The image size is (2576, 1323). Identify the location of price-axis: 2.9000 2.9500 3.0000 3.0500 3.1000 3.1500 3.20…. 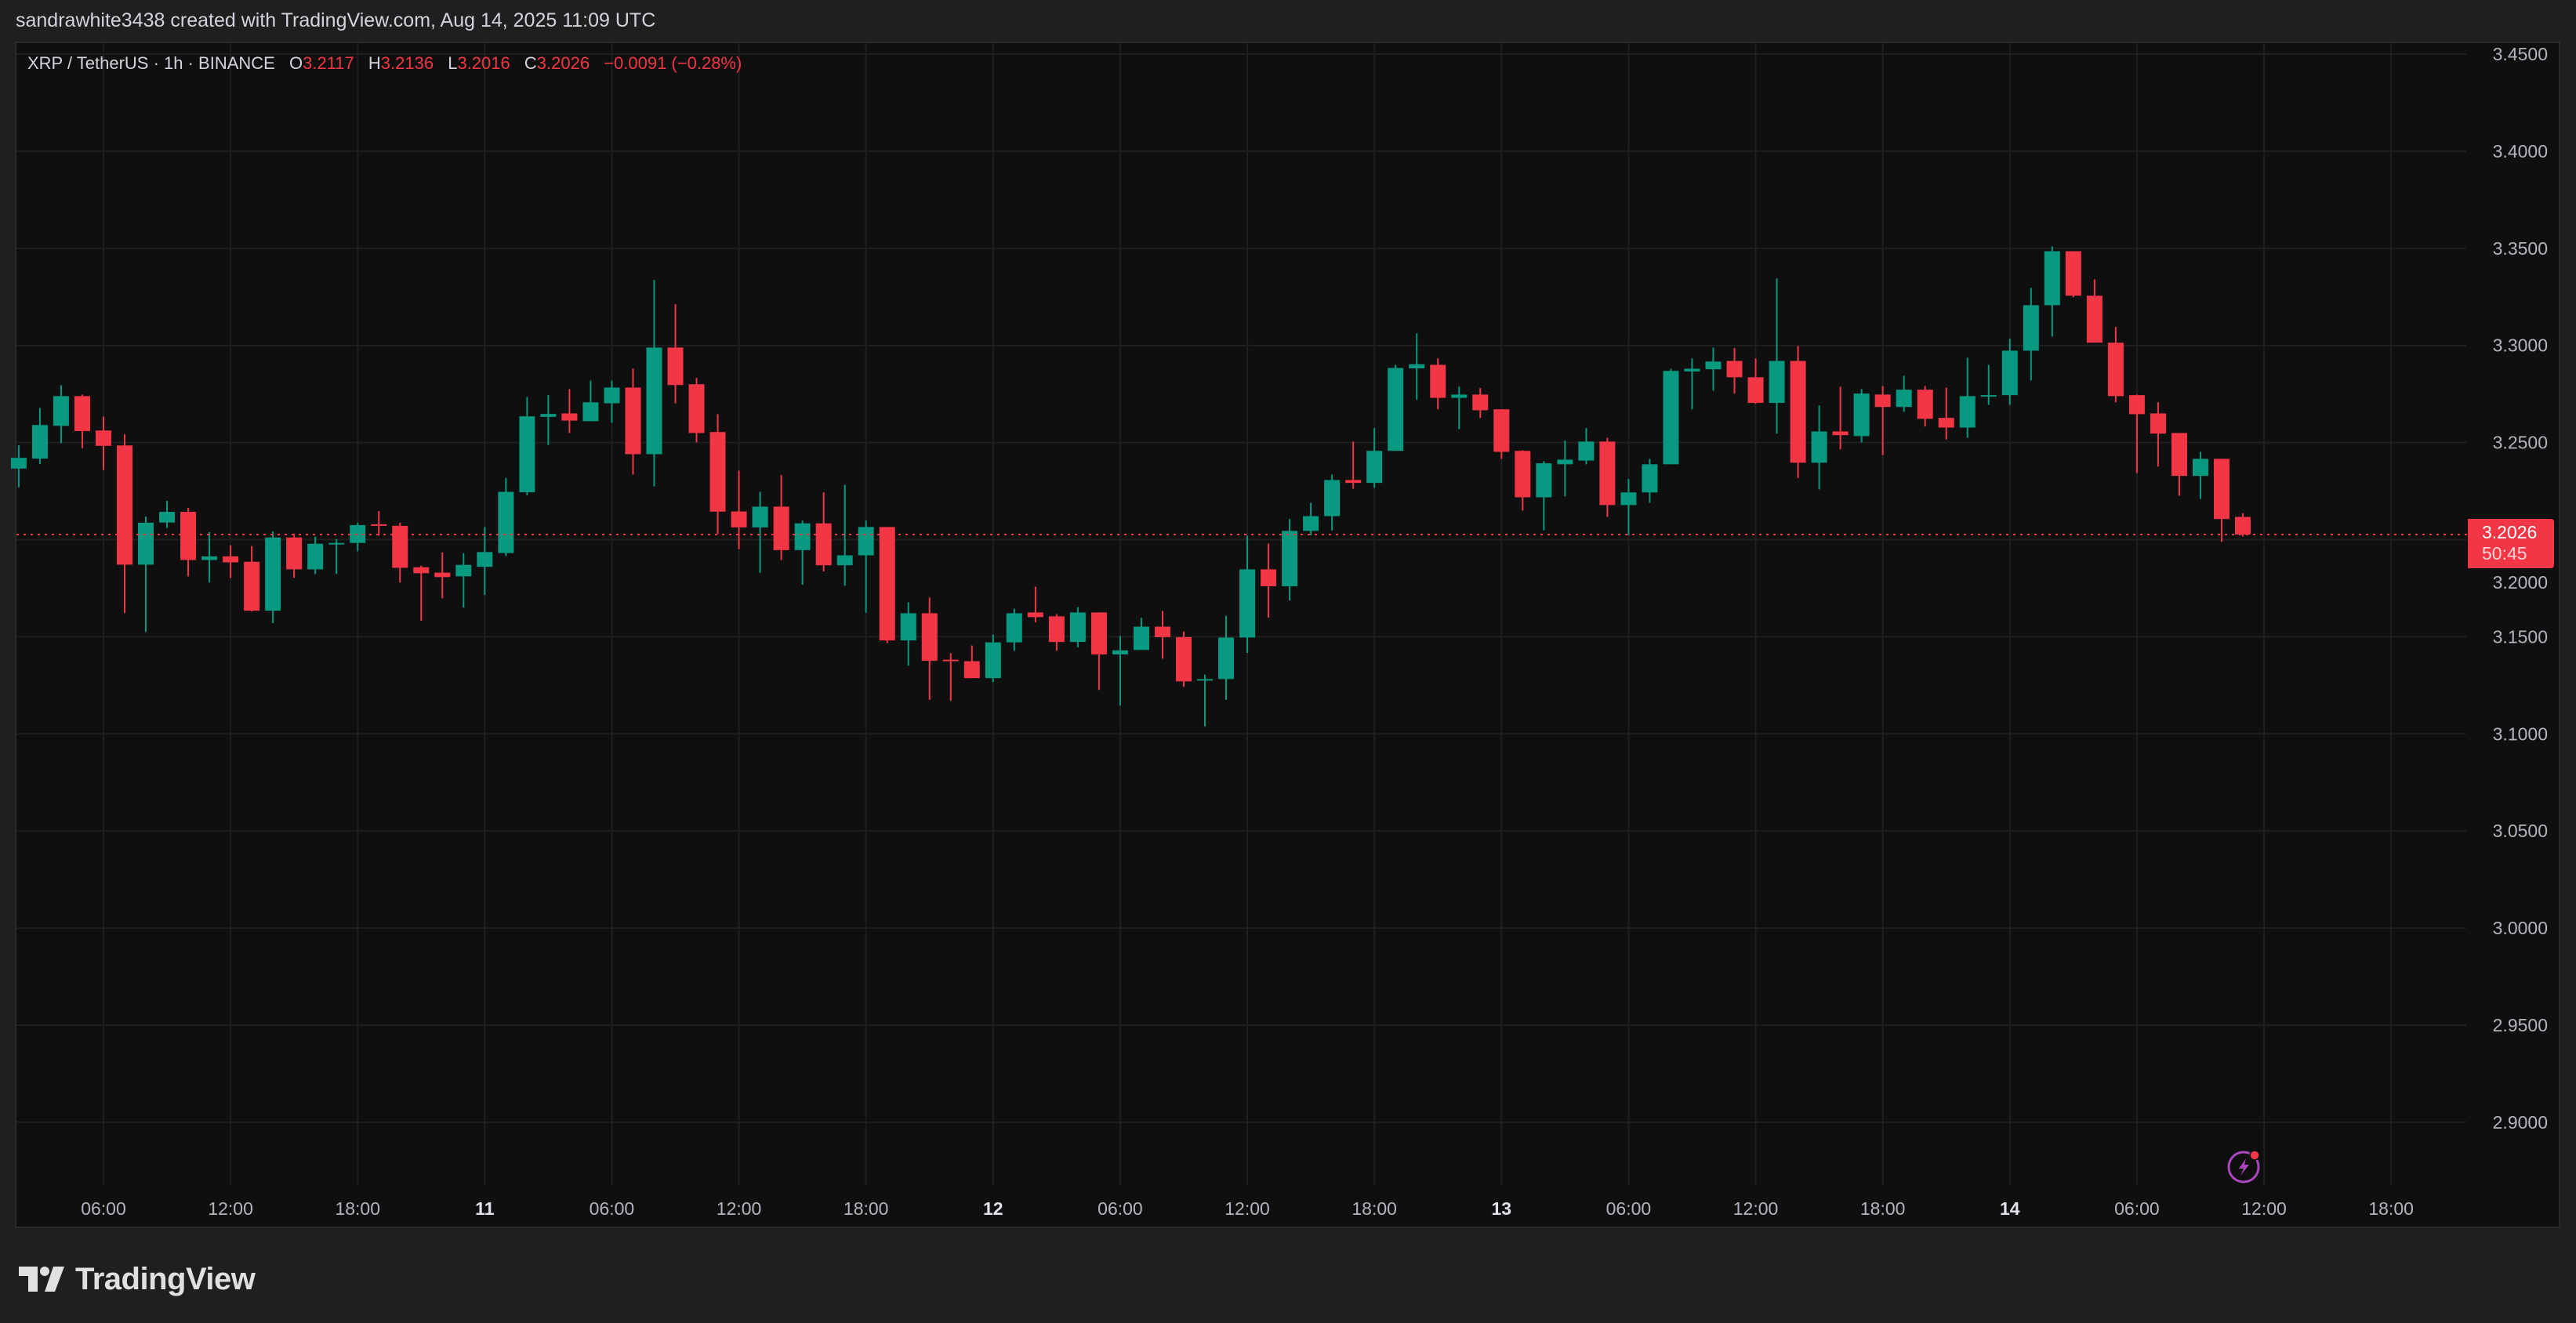
(2520, 588).